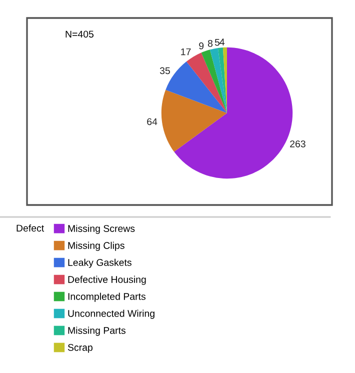 The image size is (355, 373). What do you see at coordinates (107, 297) in the screenshot?
I see `legend-label: Incompleted Parts` at bounding box center [107, 297].